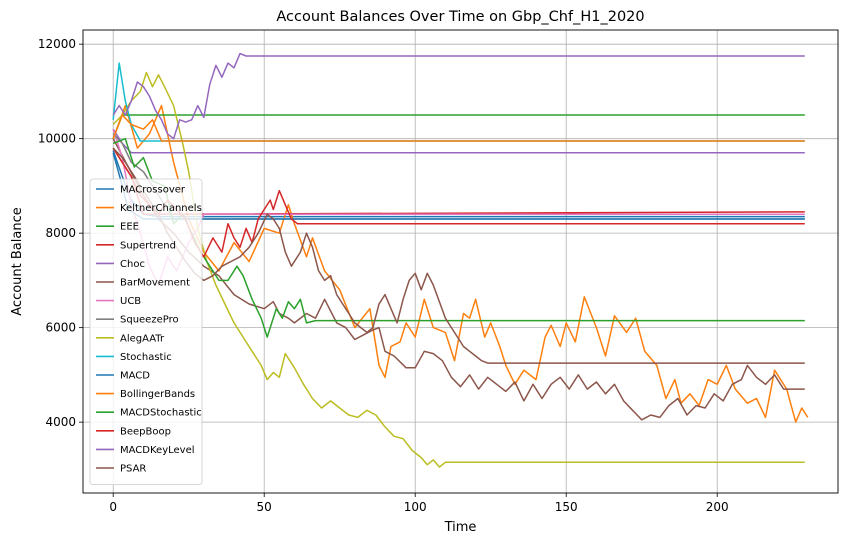 The height and width of the screenshot is (545, 868). Describe the element at coordinates (153, 190) in the screenshot. I see `legend-label: MACrossover` at that location.